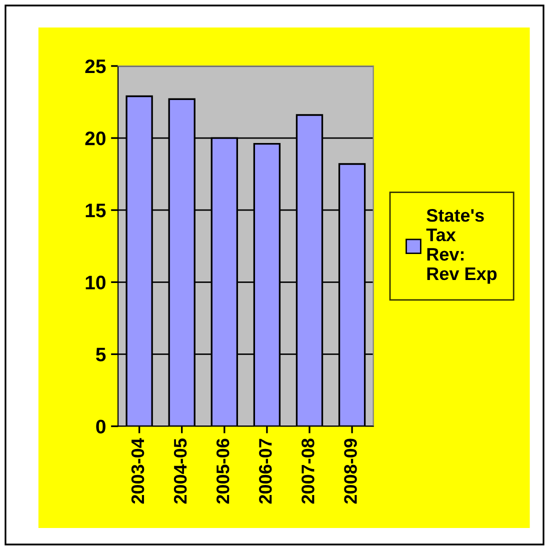  Describe the element at coordinates (101, 427) in the screenshot. I see `y-tick-label: 0` at that location.